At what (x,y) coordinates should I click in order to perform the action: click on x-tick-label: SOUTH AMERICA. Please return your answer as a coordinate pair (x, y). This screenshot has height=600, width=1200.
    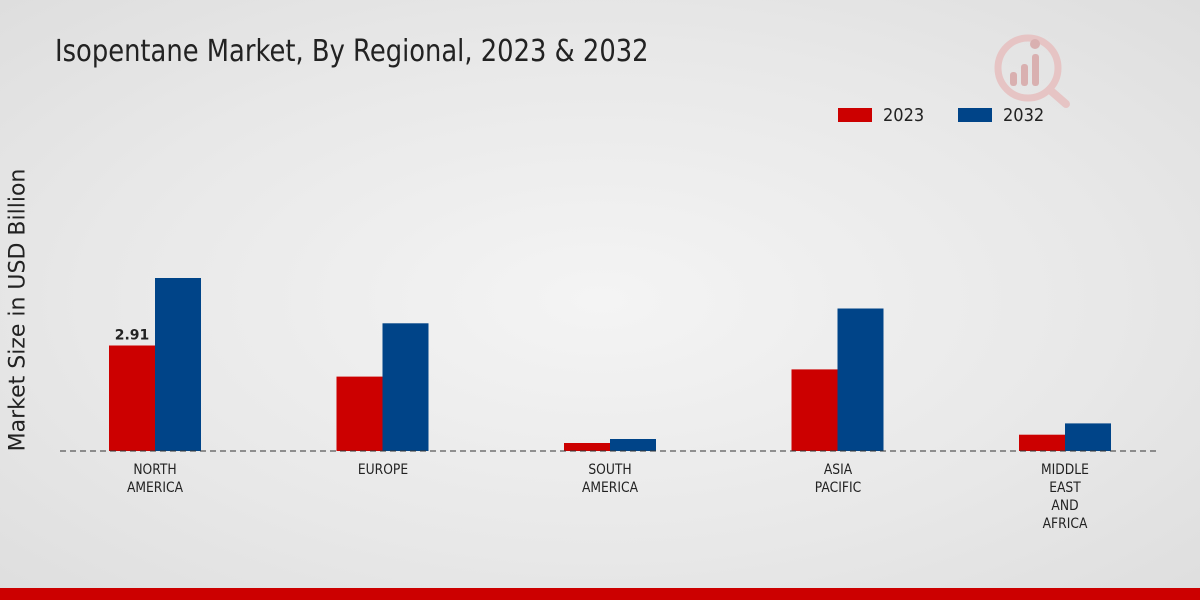
    Looking at the image, I should click on (610, 479).